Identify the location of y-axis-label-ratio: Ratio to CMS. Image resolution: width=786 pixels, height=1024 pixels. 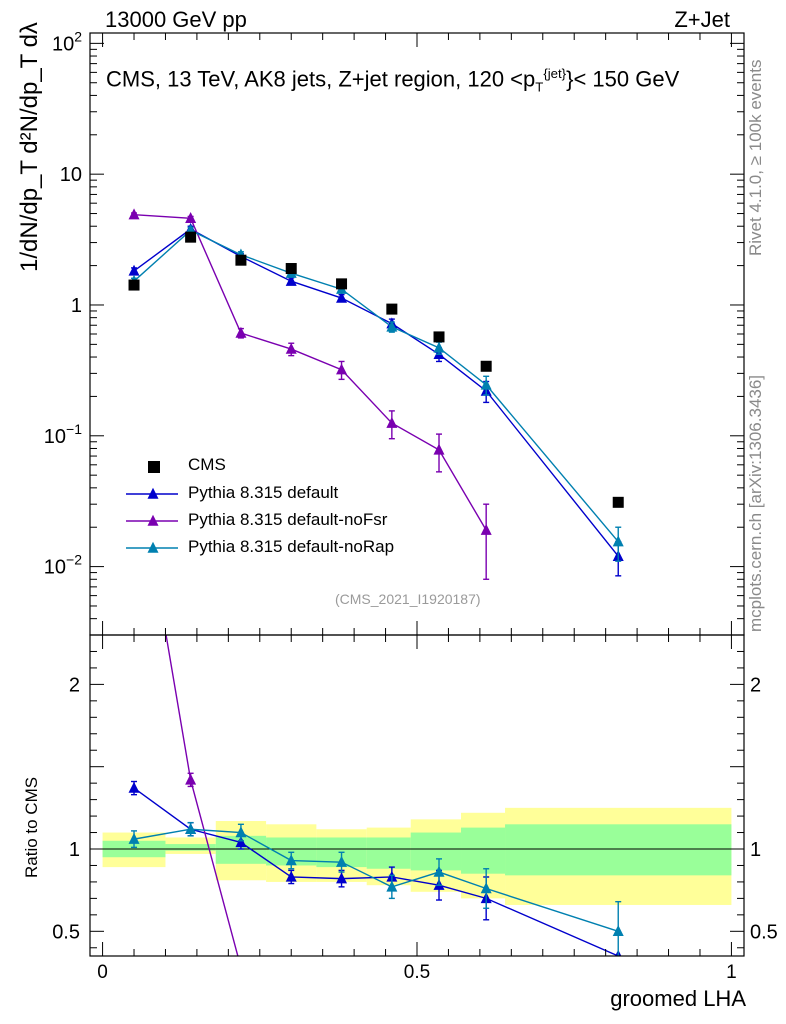
(31, 827).